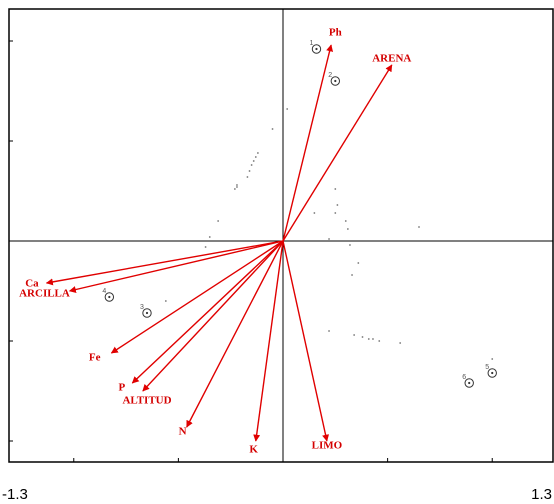 The image size is (554, 504). Describe the element at coordinates (146, 401) in the screenshot. I see `vector-label-altitud: ALTITUD` at that location.